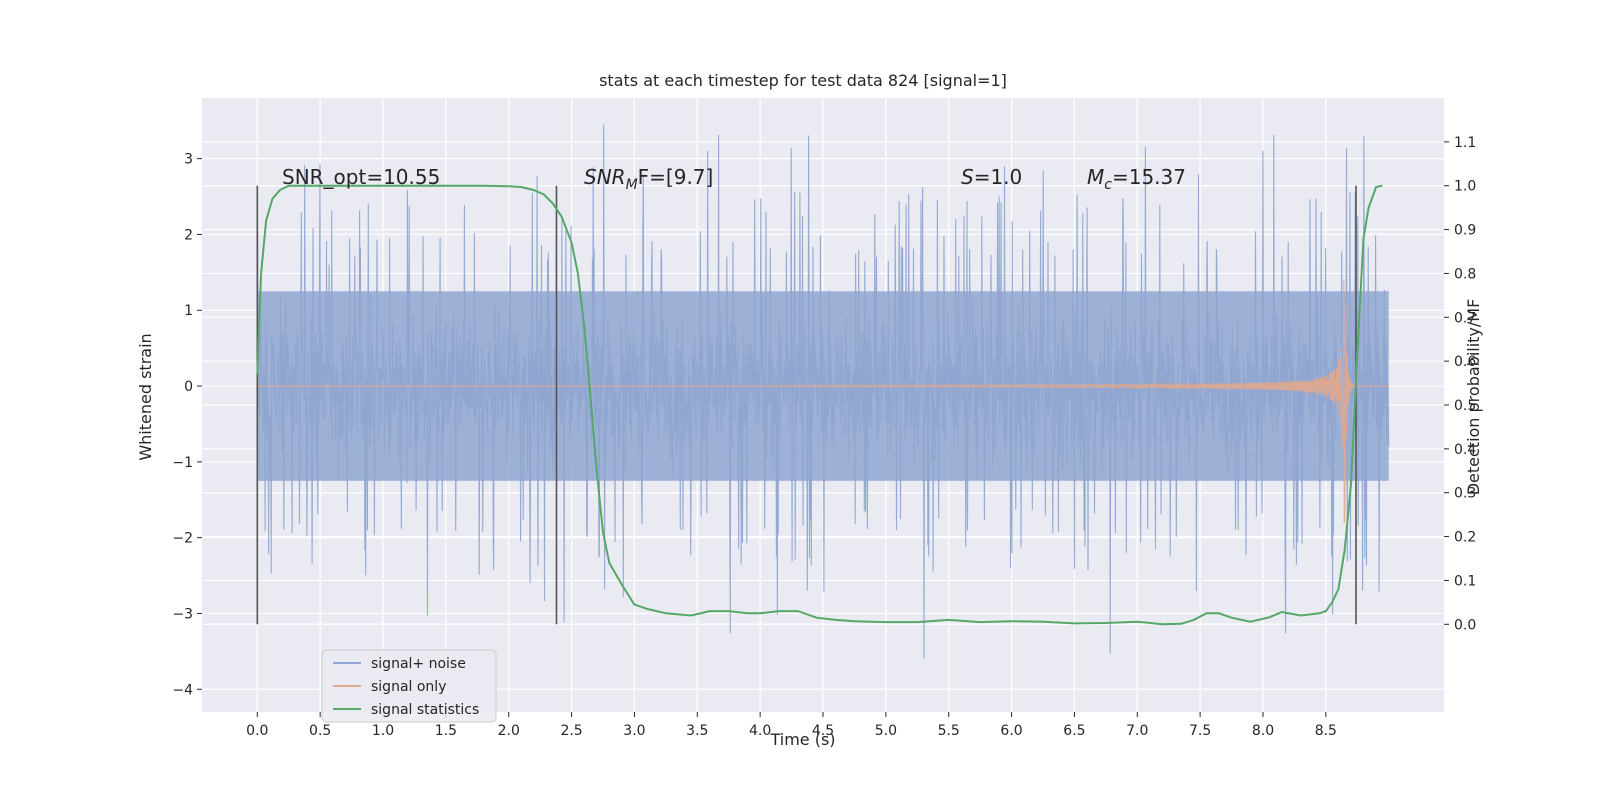  What do you see at coordinates (1137, 731) in the screenshot?
I see `x-tick-label: 7.0` at bounding box center [1137, 731].